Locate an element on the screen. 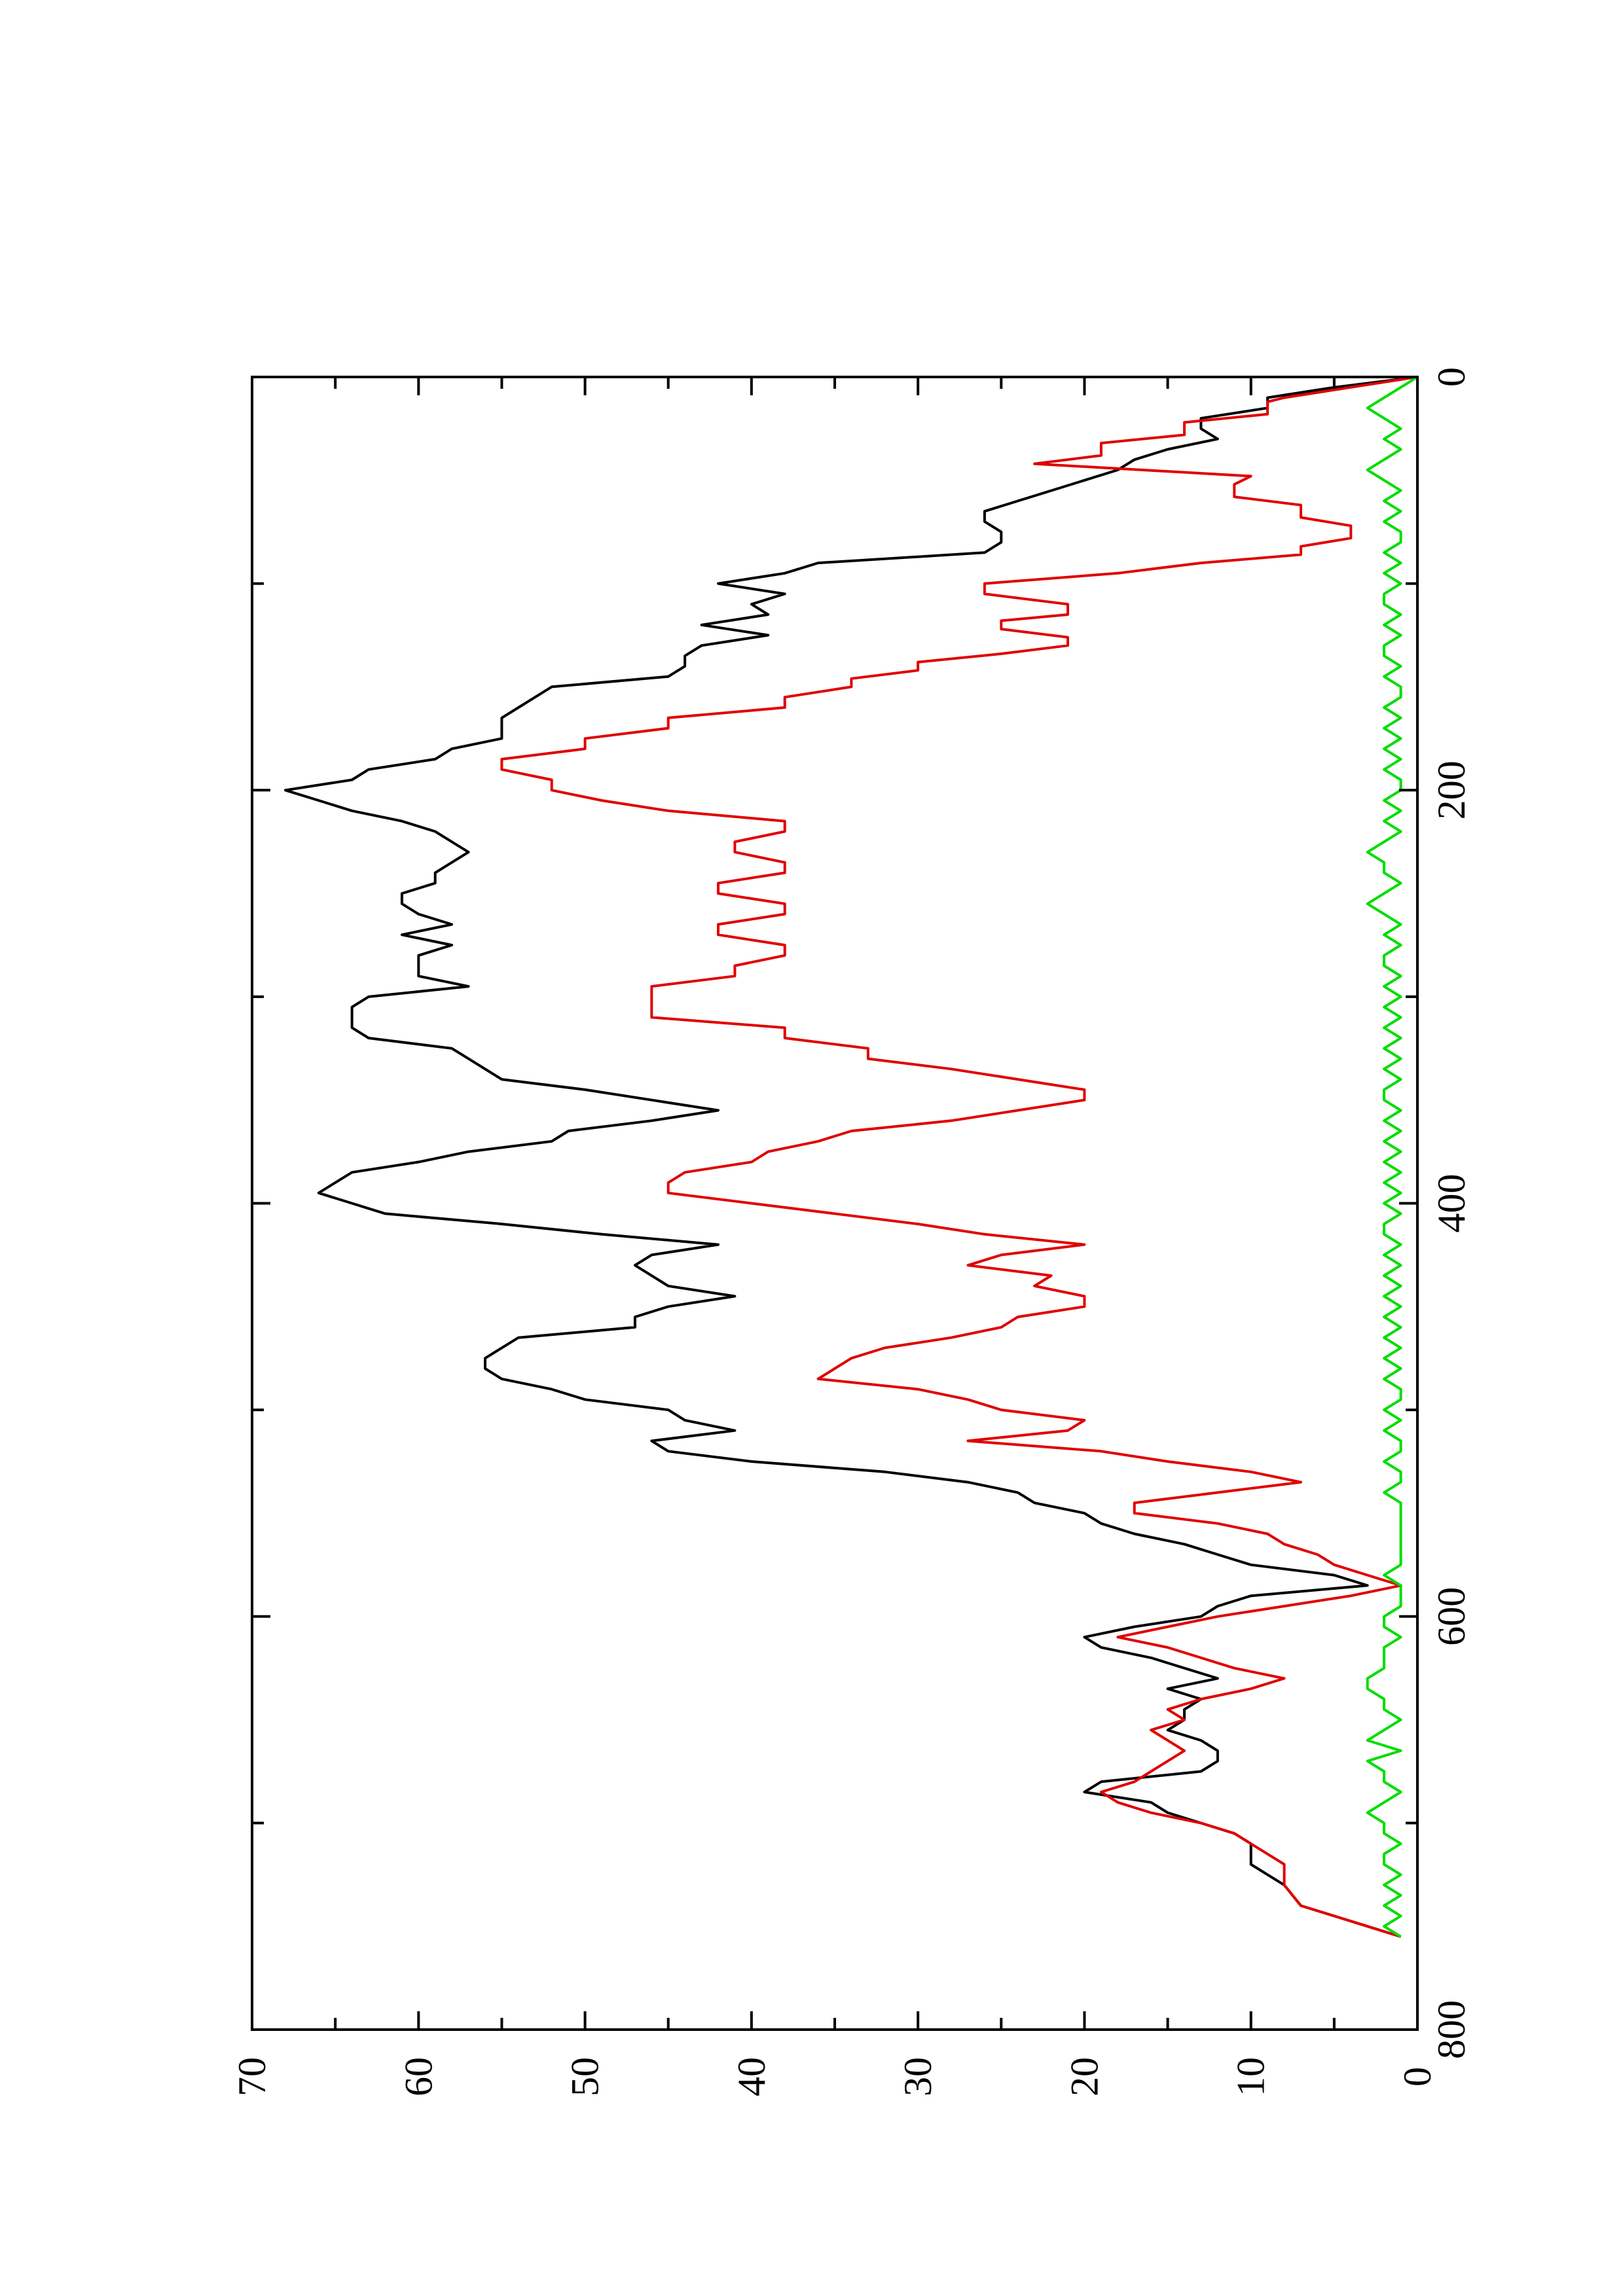  x-tick-label: 0 is located at coordinates (1451, 377).